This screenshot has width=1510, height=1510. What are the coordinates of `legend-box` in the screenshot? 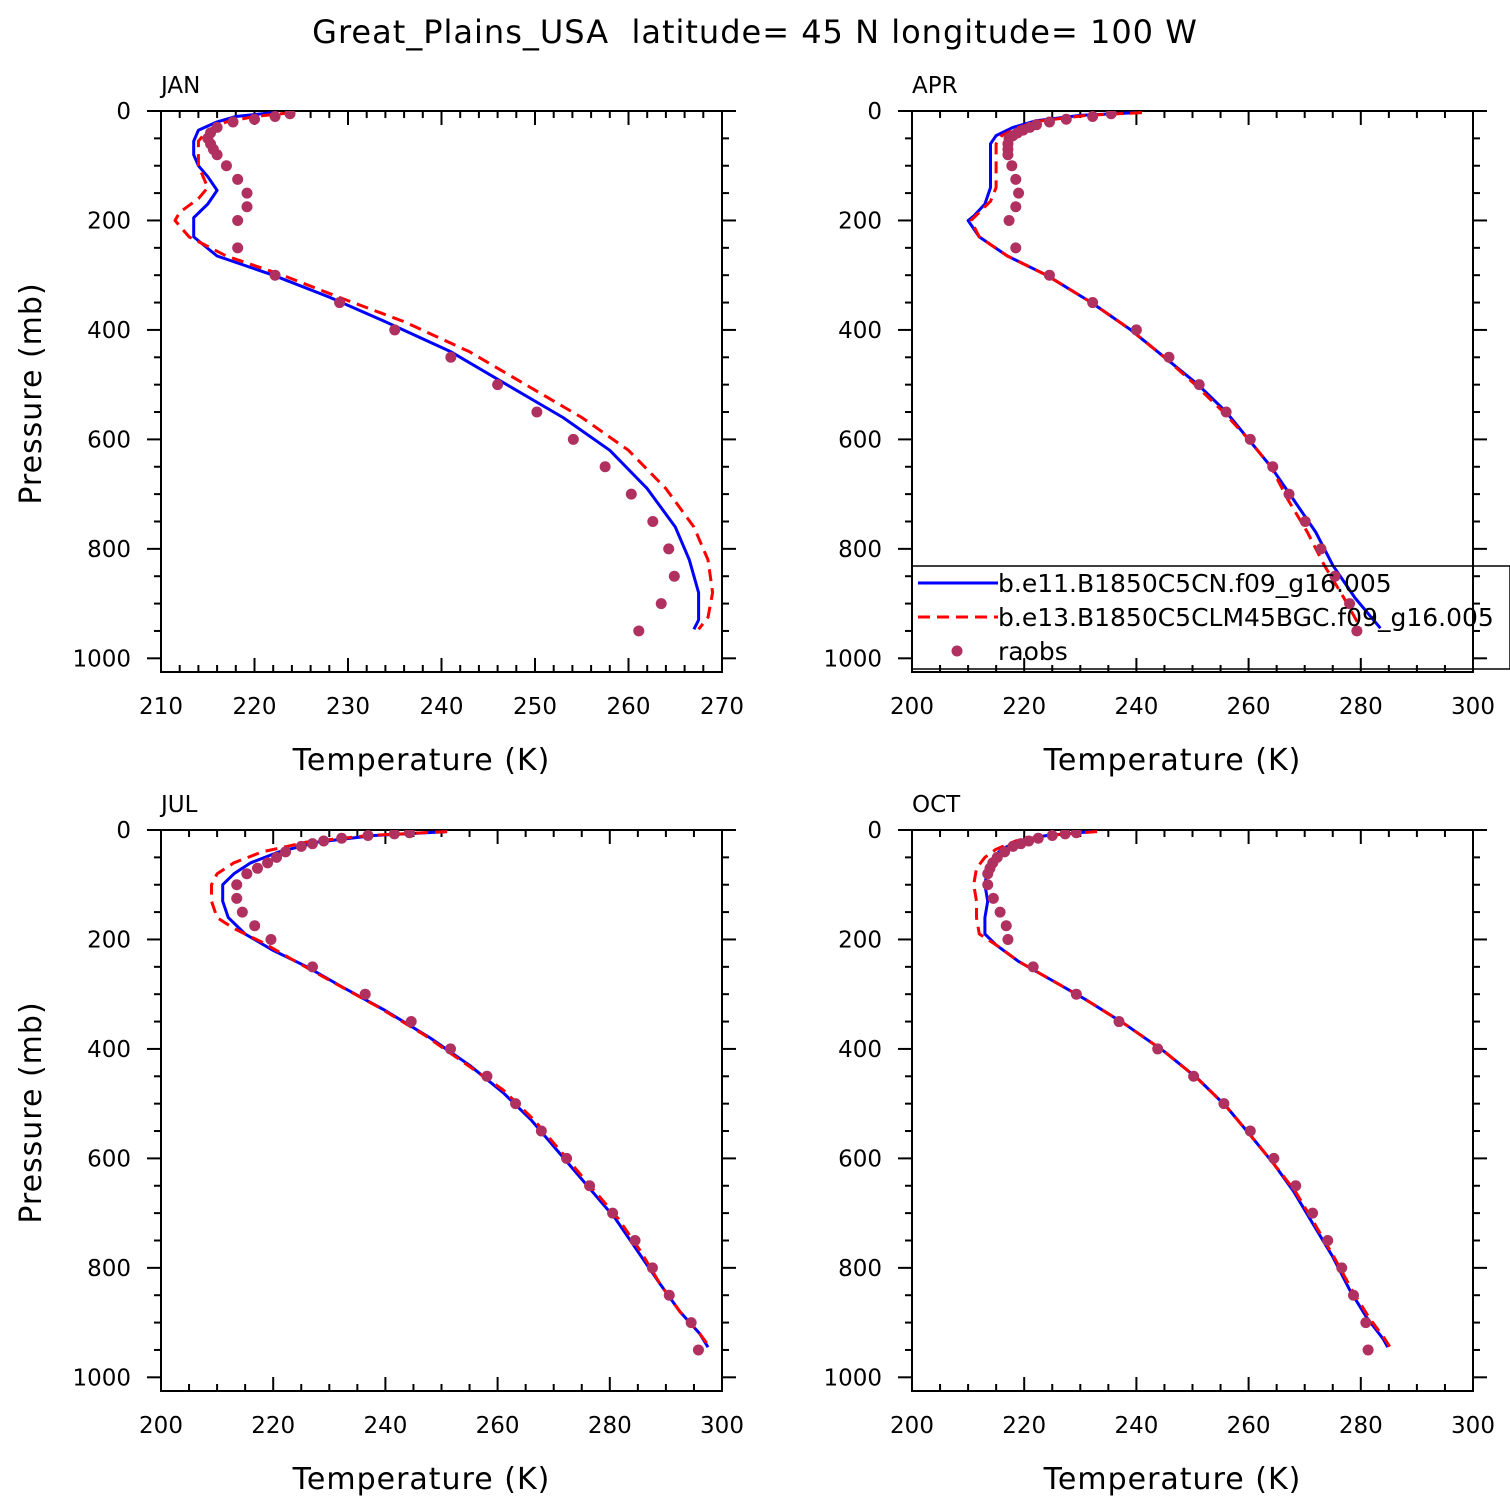 It's located at (1210, 617).